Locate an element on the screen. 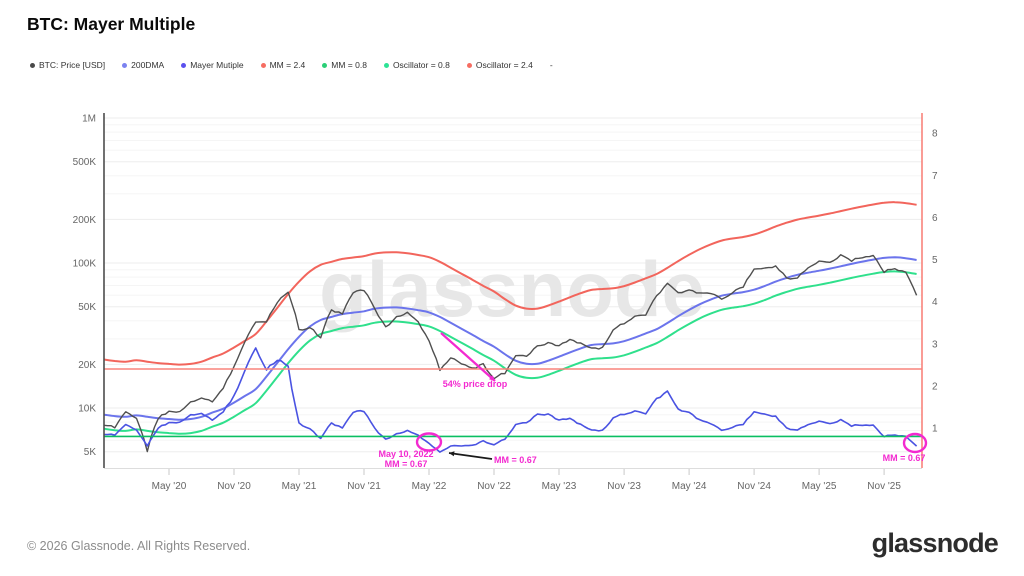 The image size is (1024, 576). chart-title: BTC: Mayer Multiple is located at coordinates (111, 24).